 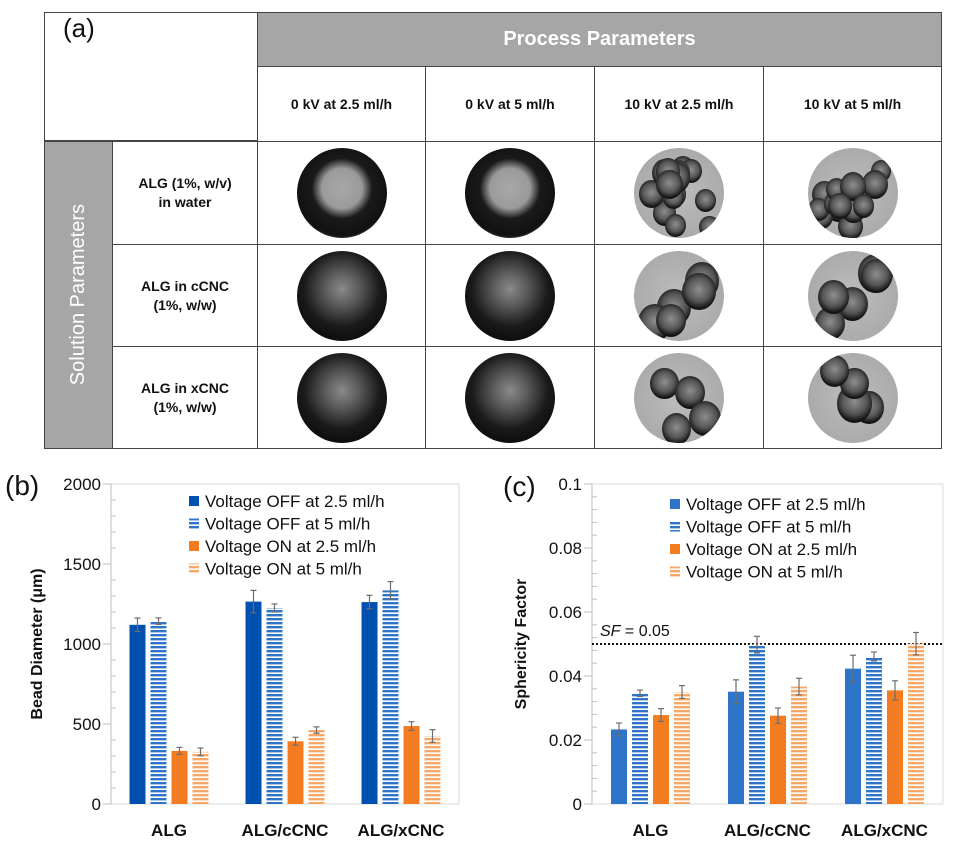 I want to click on process-parameters-header: Process Parameters, so click(x=599, y=39).